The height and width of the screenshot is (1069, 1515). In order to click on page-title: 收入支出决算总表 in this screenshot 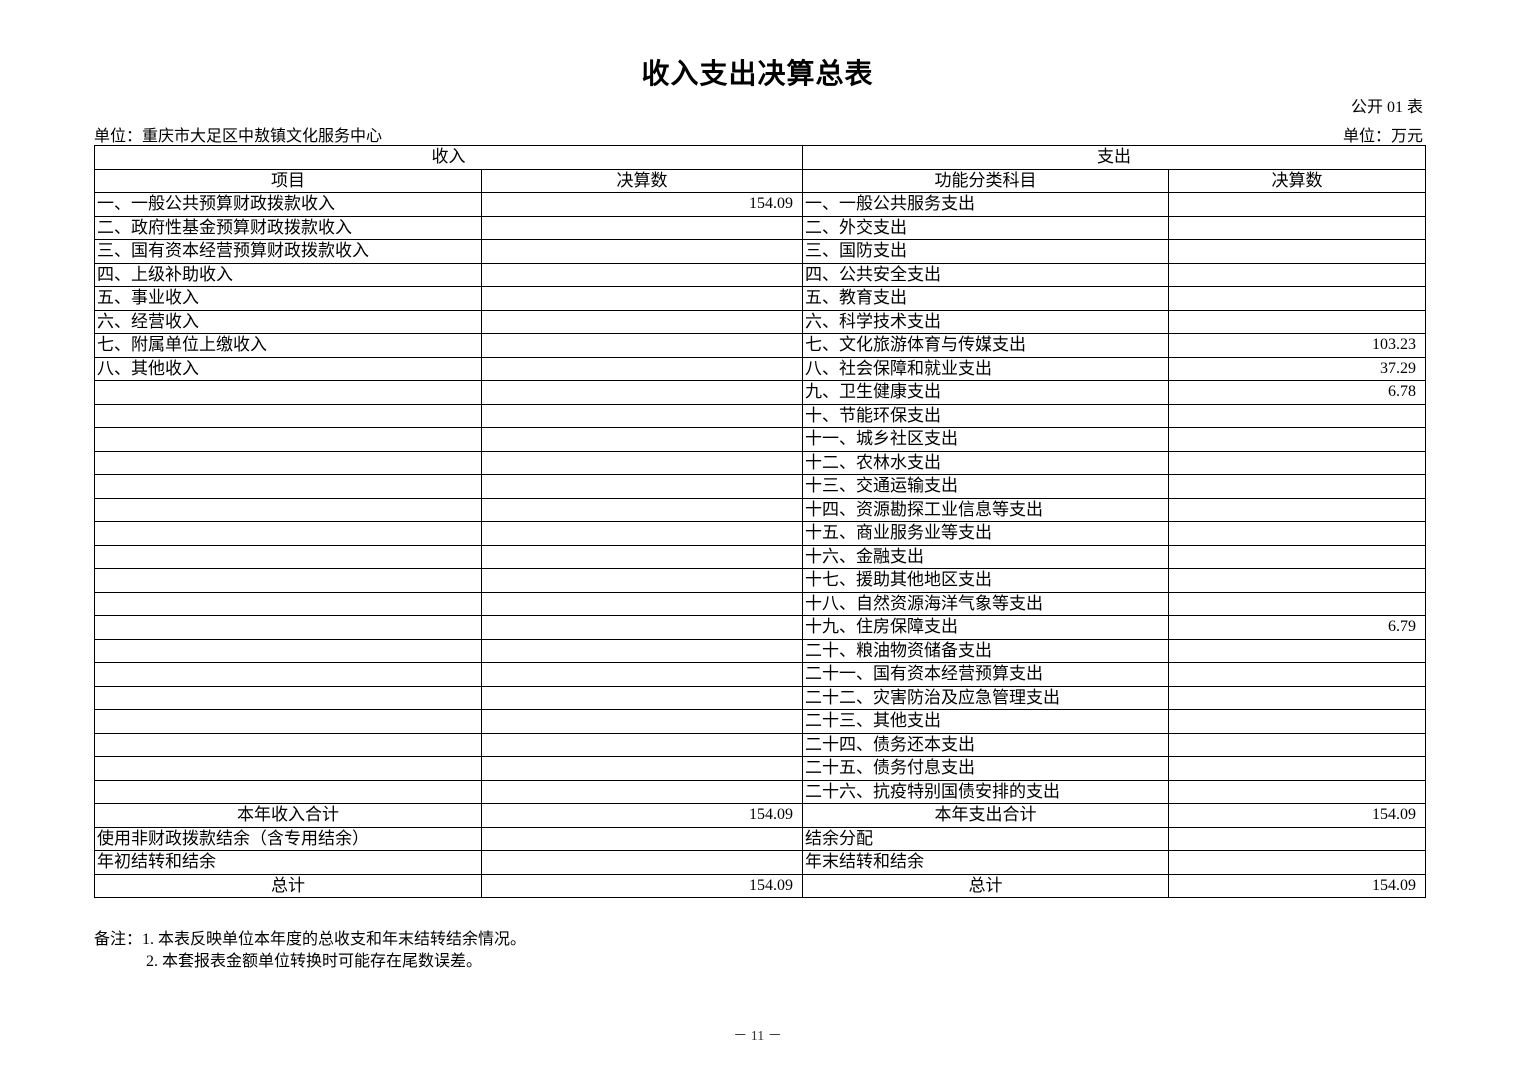, I will do `click(757, 74)`.